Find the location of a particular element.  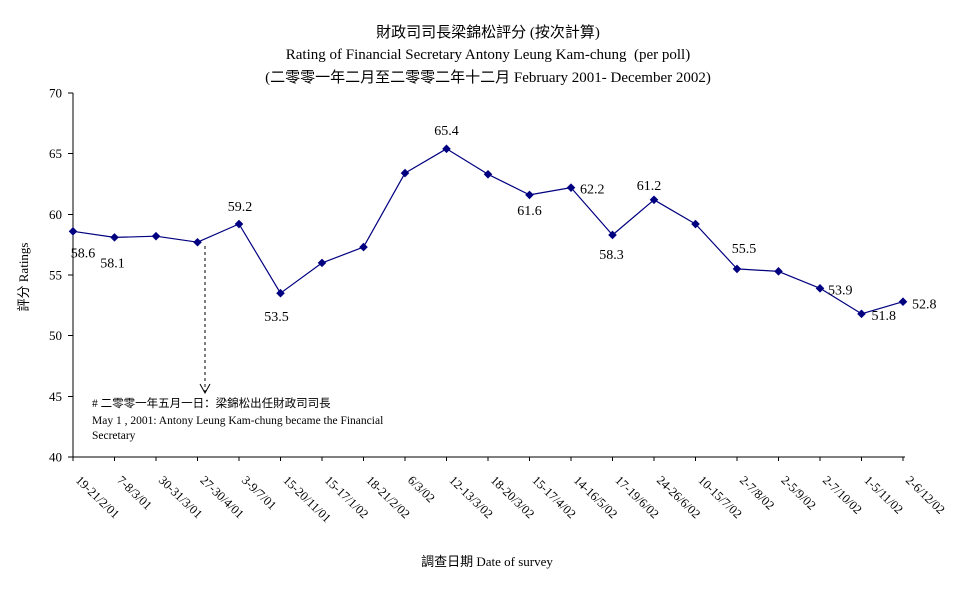

y-ticks: 40 45 50 55 60 65 70 is located at coordinates (61, 275).